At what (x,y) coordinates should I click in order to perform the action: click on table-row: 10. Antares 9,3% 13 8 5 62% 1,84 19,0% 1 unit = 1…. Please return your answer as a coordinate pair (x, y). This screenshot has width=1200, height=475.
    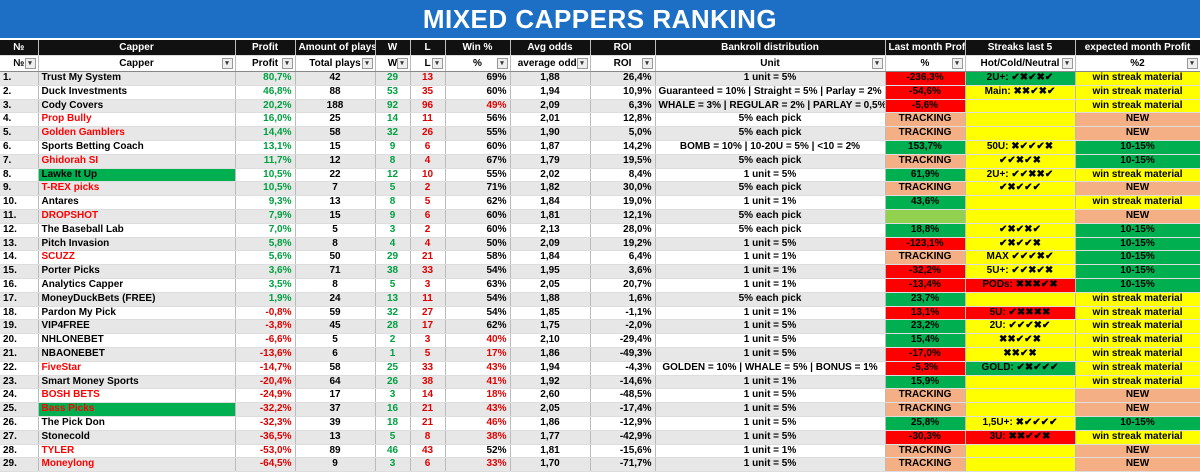
    Looking at the image, I should click on (600, 202).